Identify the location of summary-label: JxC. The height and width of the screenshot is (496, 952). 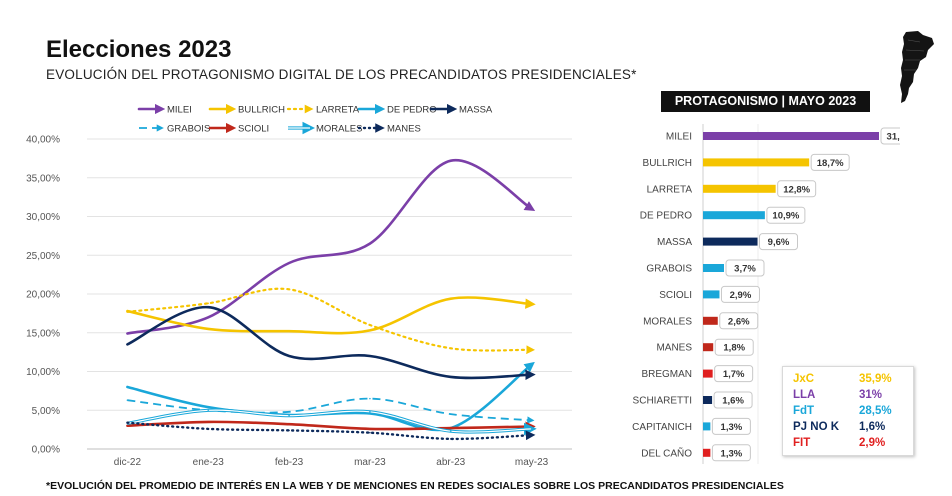
(804, 379).